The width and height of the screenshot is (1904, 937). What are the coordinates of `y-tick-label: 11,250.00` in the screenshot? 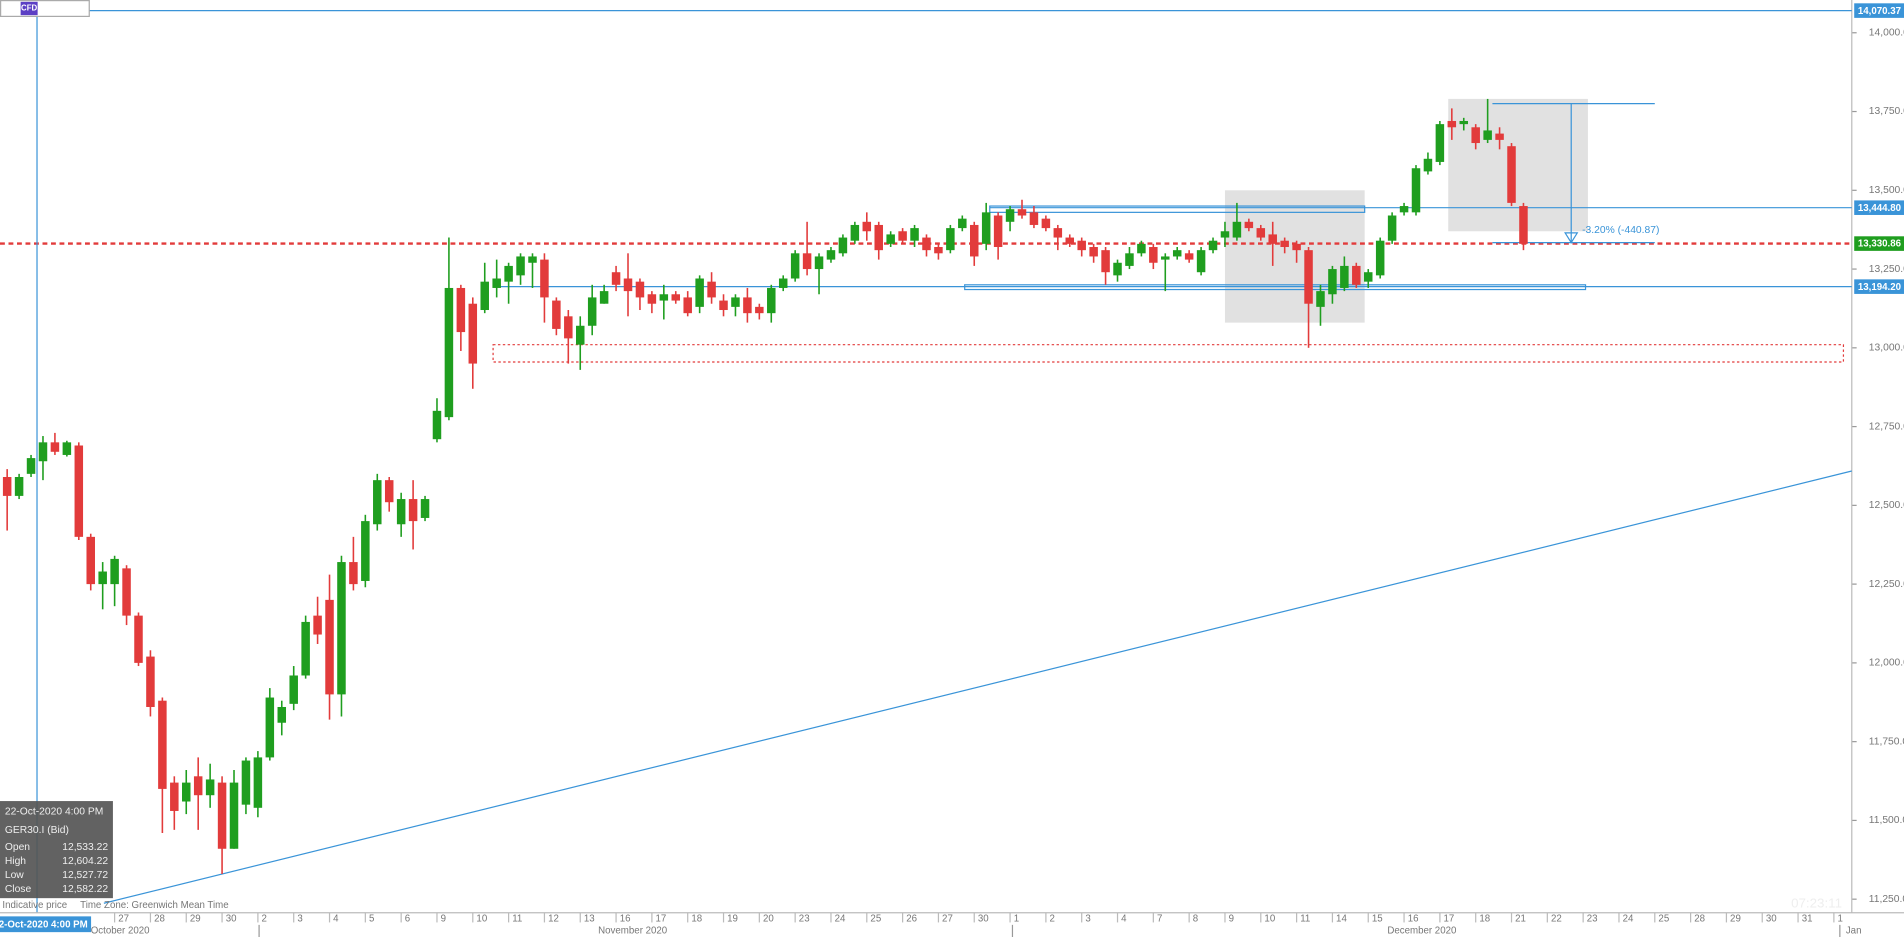 It's located at (1886, 899).